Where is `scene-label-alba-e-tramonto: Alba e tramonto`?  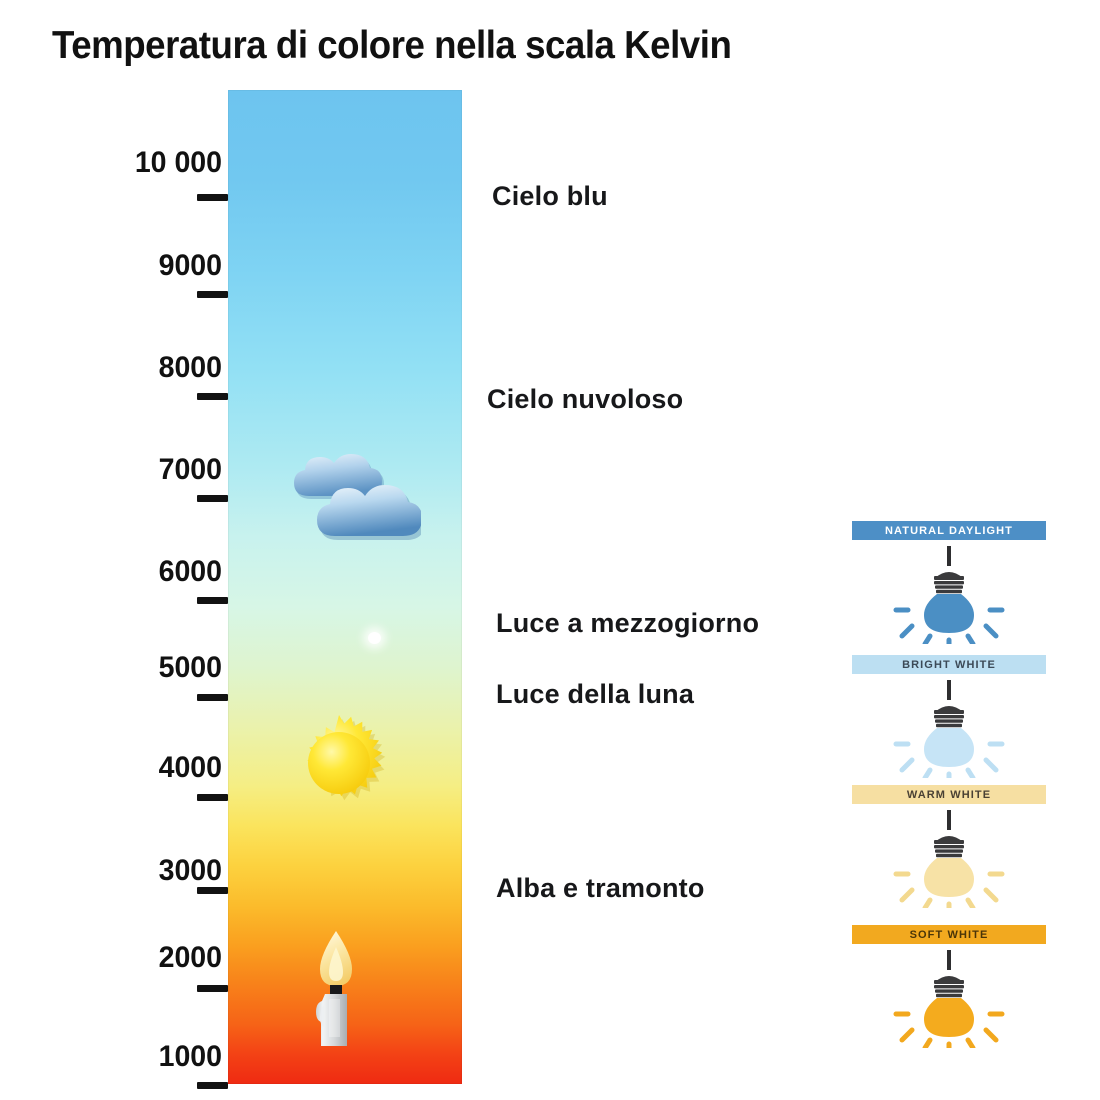
scene-label-alba-e-tramonto: Alba e tramonto is located at coordinates (600, 888).